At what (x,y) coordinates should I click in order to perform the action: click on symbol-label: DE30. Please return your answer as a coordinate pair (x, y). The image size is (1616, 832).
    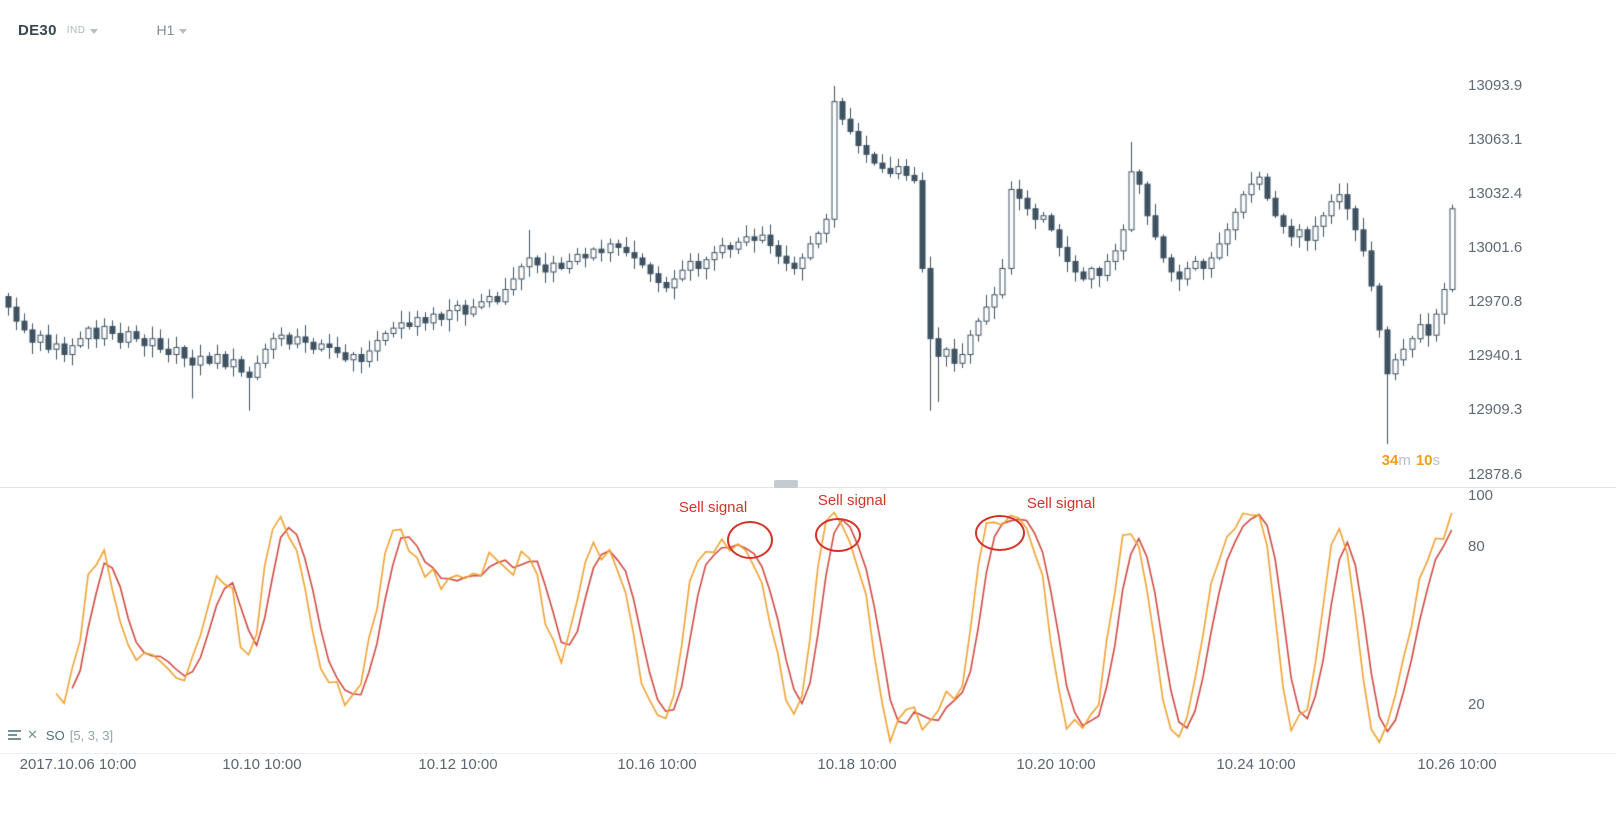
    Looking at the image, I should click on (37, 30).